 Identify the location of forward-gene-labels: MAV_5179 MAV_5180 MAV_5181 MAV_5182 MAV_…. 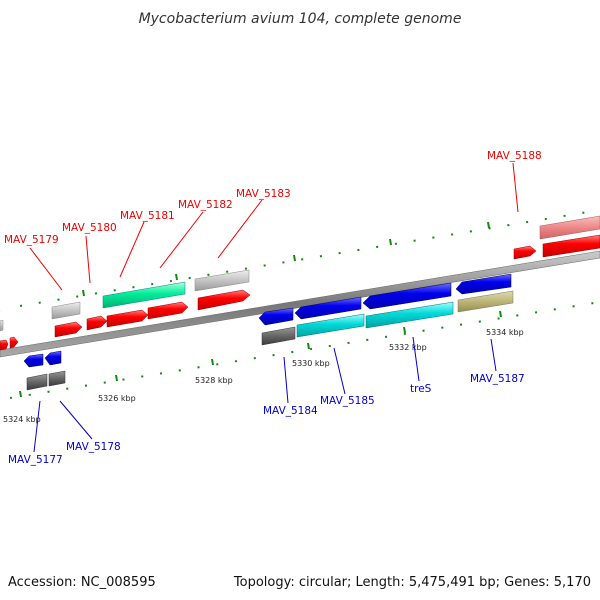
(273, 198).